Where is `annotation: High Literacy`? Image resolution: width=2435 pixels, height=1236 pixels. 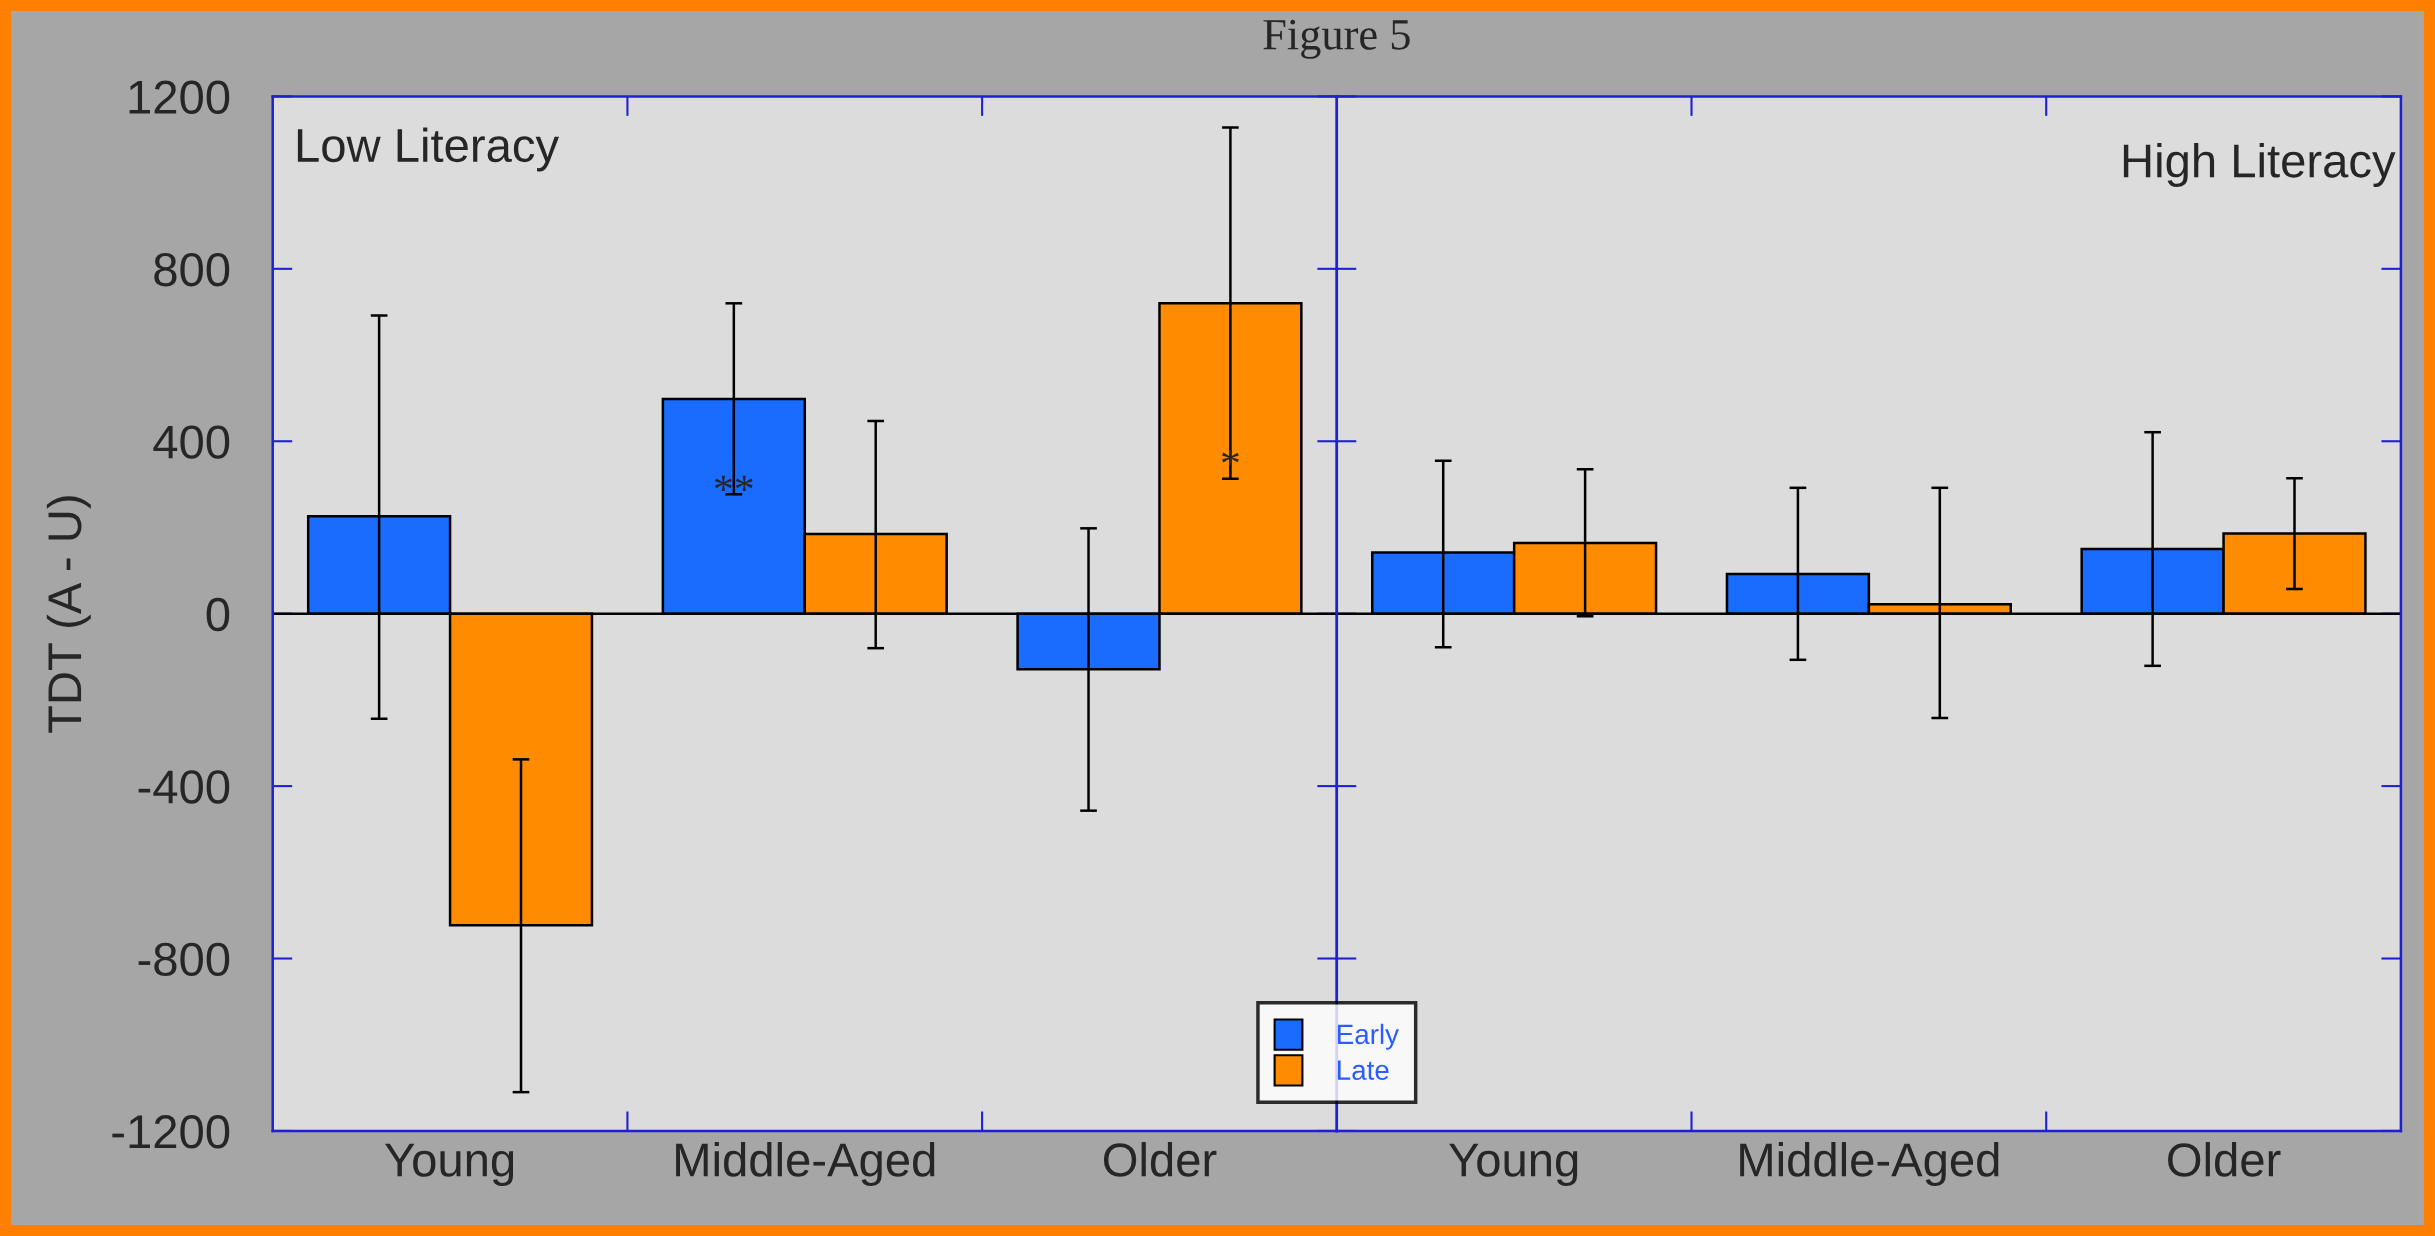
annotation: High Literacy is located at coordinates (2259, 164).